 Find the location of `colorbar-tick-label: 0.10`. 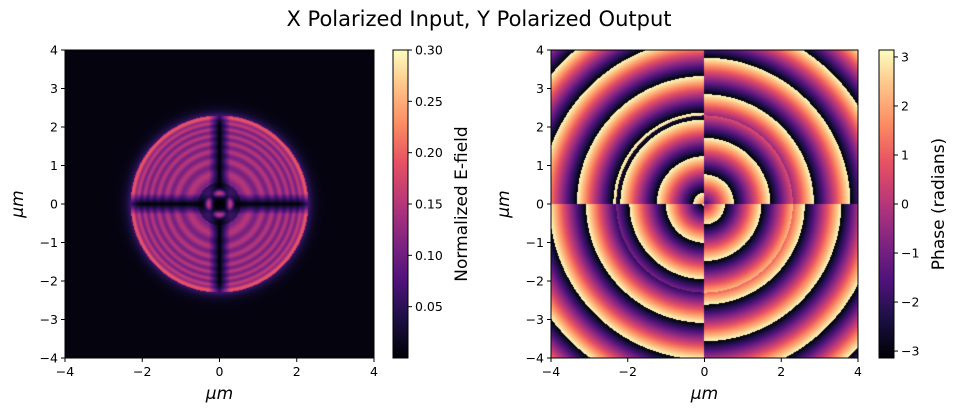

colorbar-tick-label: 0.10 is located at coordinates (429, 255).